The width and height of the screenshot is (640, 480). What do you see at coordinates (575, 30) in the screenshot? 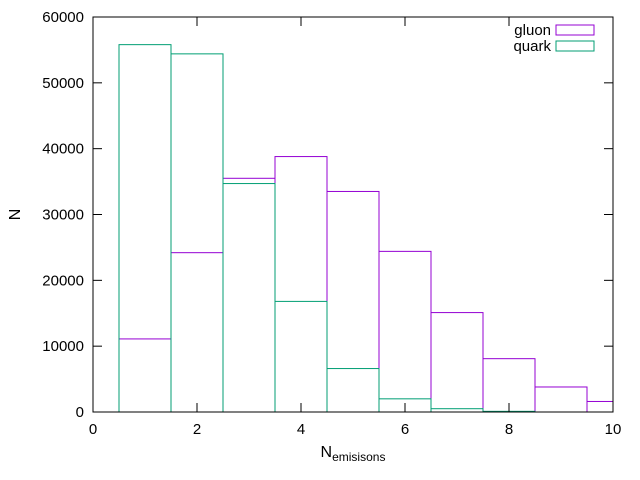
I see `legend-swatch-gluon` at bounding box center [575, 30].